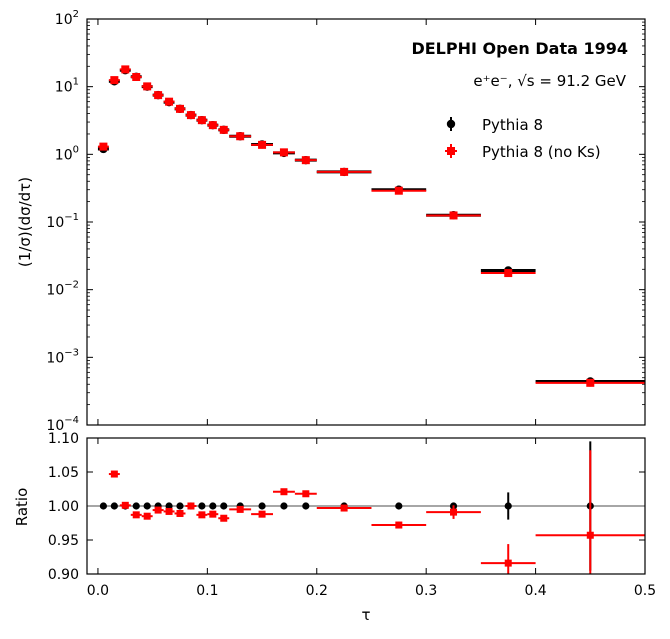  Describe the element at coordinates (541, 152) in the screenshot. I see `legend-label: Pythia 8 (no Ks)` at that location.